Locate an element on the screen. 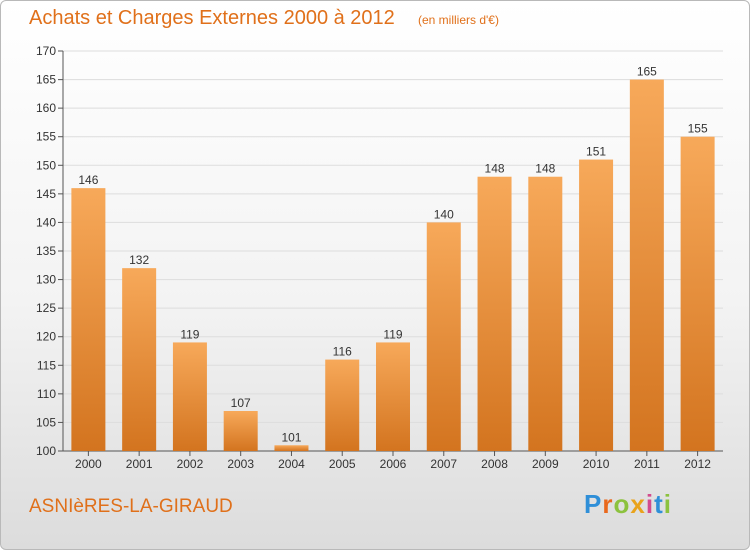 The width and height of the screenshot is (750, 550). bar-2006 is located at coordinates (393, 396).